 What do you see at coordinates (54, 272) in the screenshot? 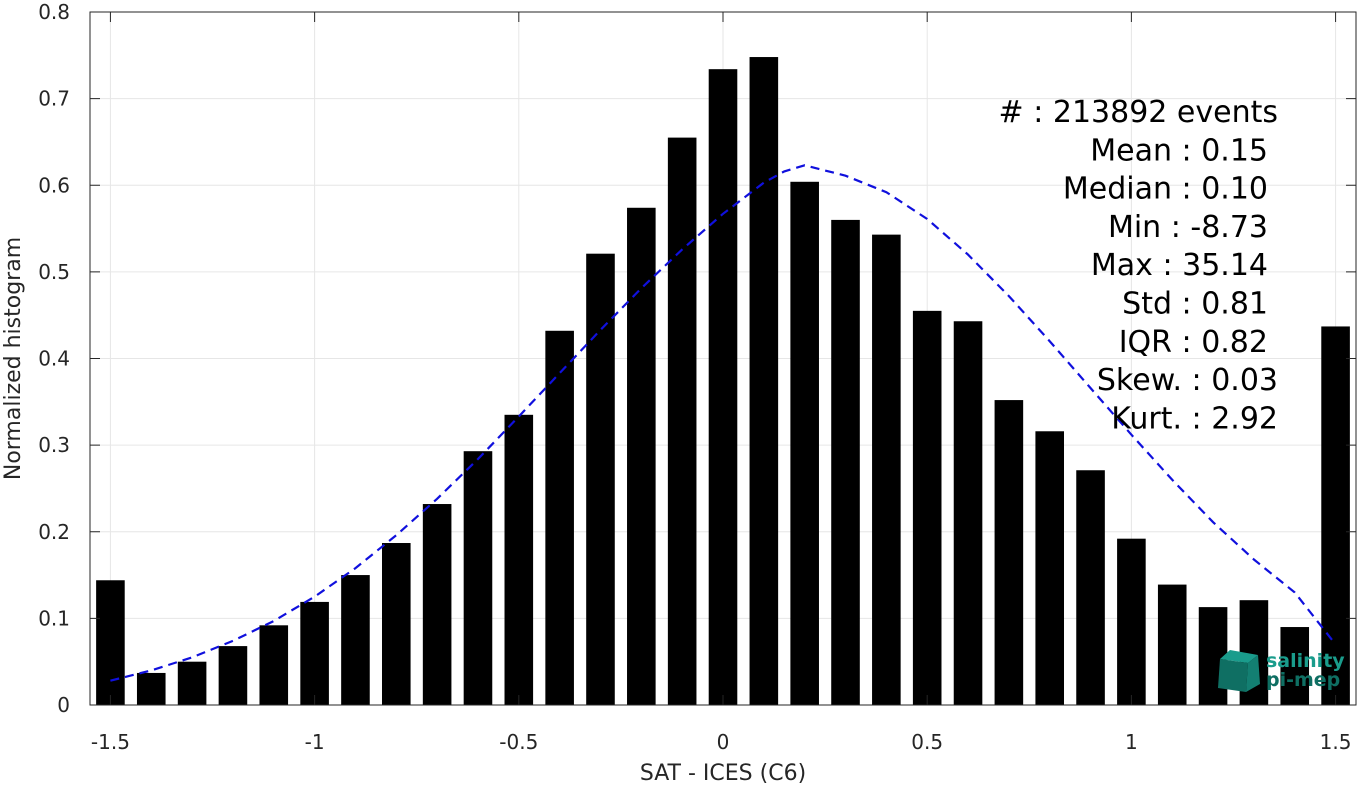
I see `y-tick-label: 0.5` at bounding box center [54, 272].